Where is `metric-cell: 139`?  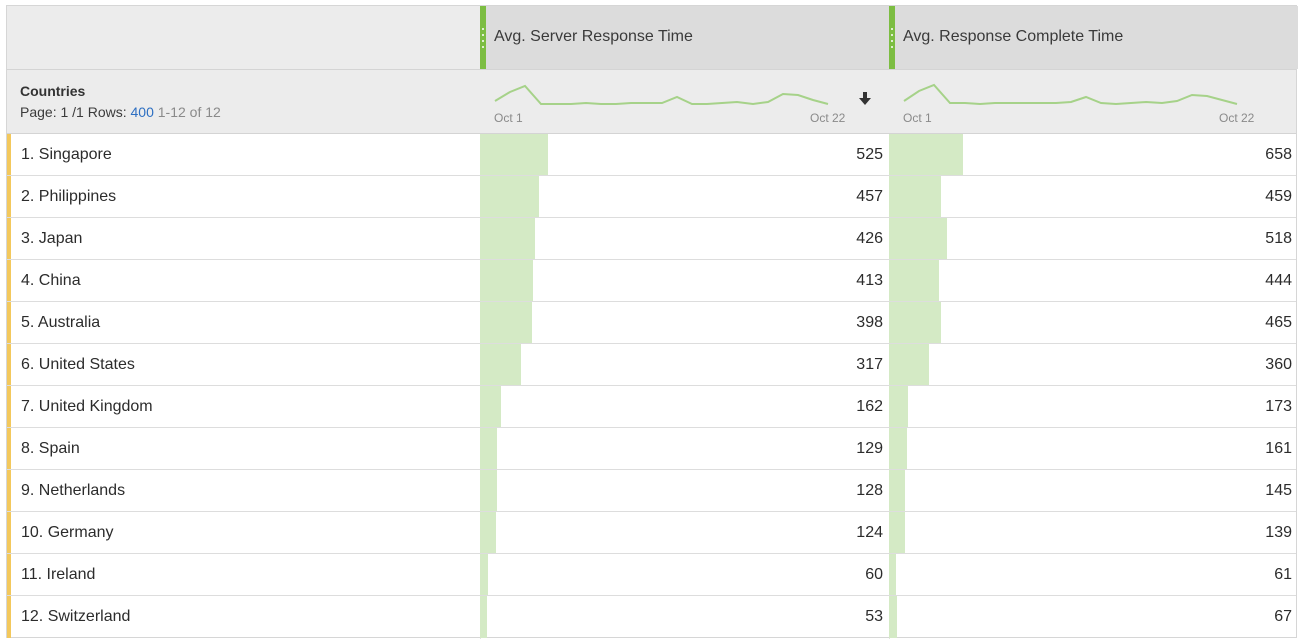 metric-cell: 139 is located at coordinates (1093, 532).